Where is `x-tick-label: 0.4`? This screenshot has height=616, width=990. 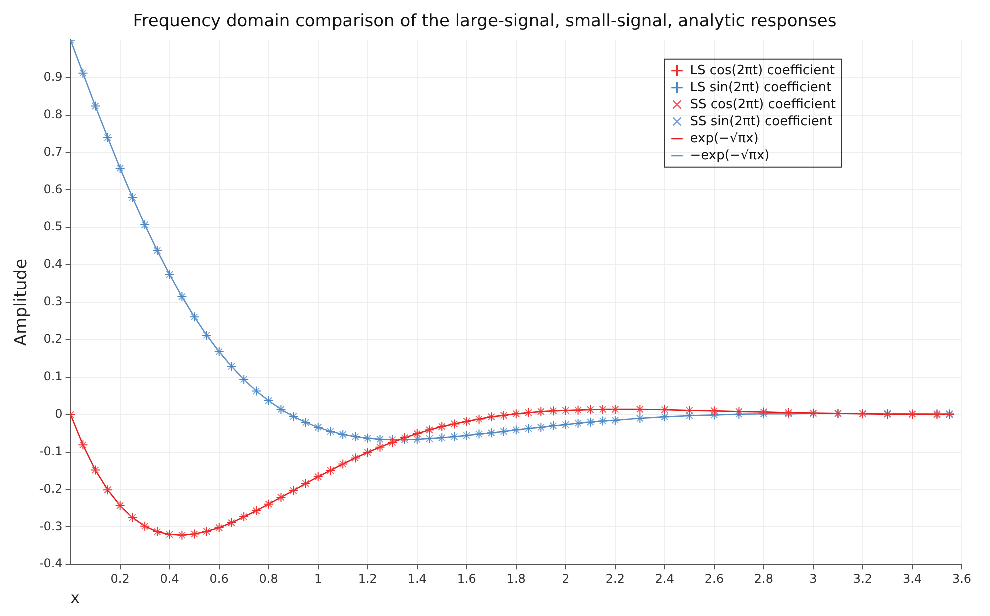 x-tick-label: 0.4 is located at coordinates (170, 579).